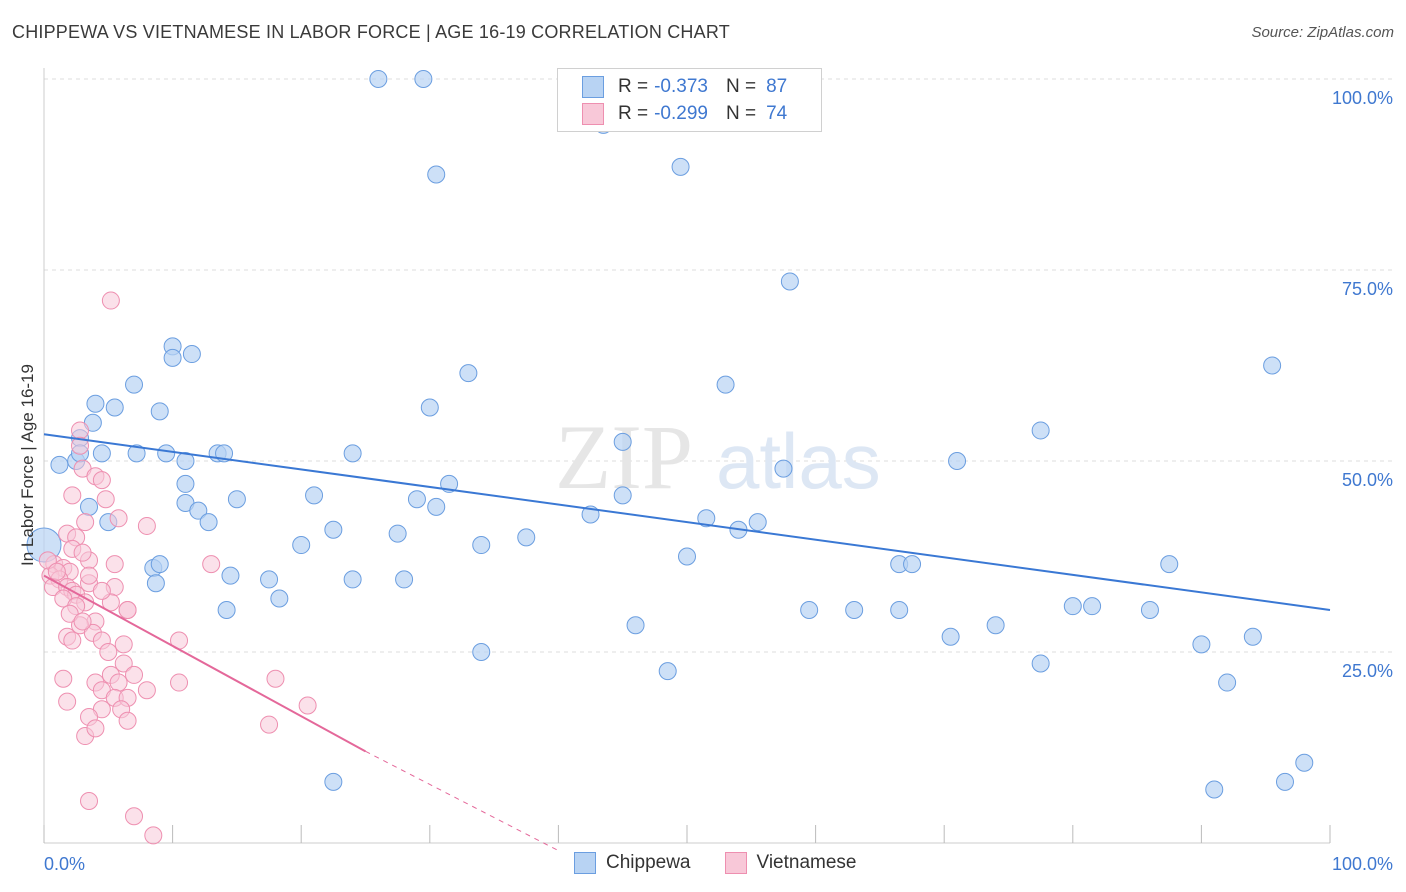 Image resolution: width=1406 pixels, height=892 pixels. I want to click on legend-label-chippewa: Chippewa, so click(648, 862).